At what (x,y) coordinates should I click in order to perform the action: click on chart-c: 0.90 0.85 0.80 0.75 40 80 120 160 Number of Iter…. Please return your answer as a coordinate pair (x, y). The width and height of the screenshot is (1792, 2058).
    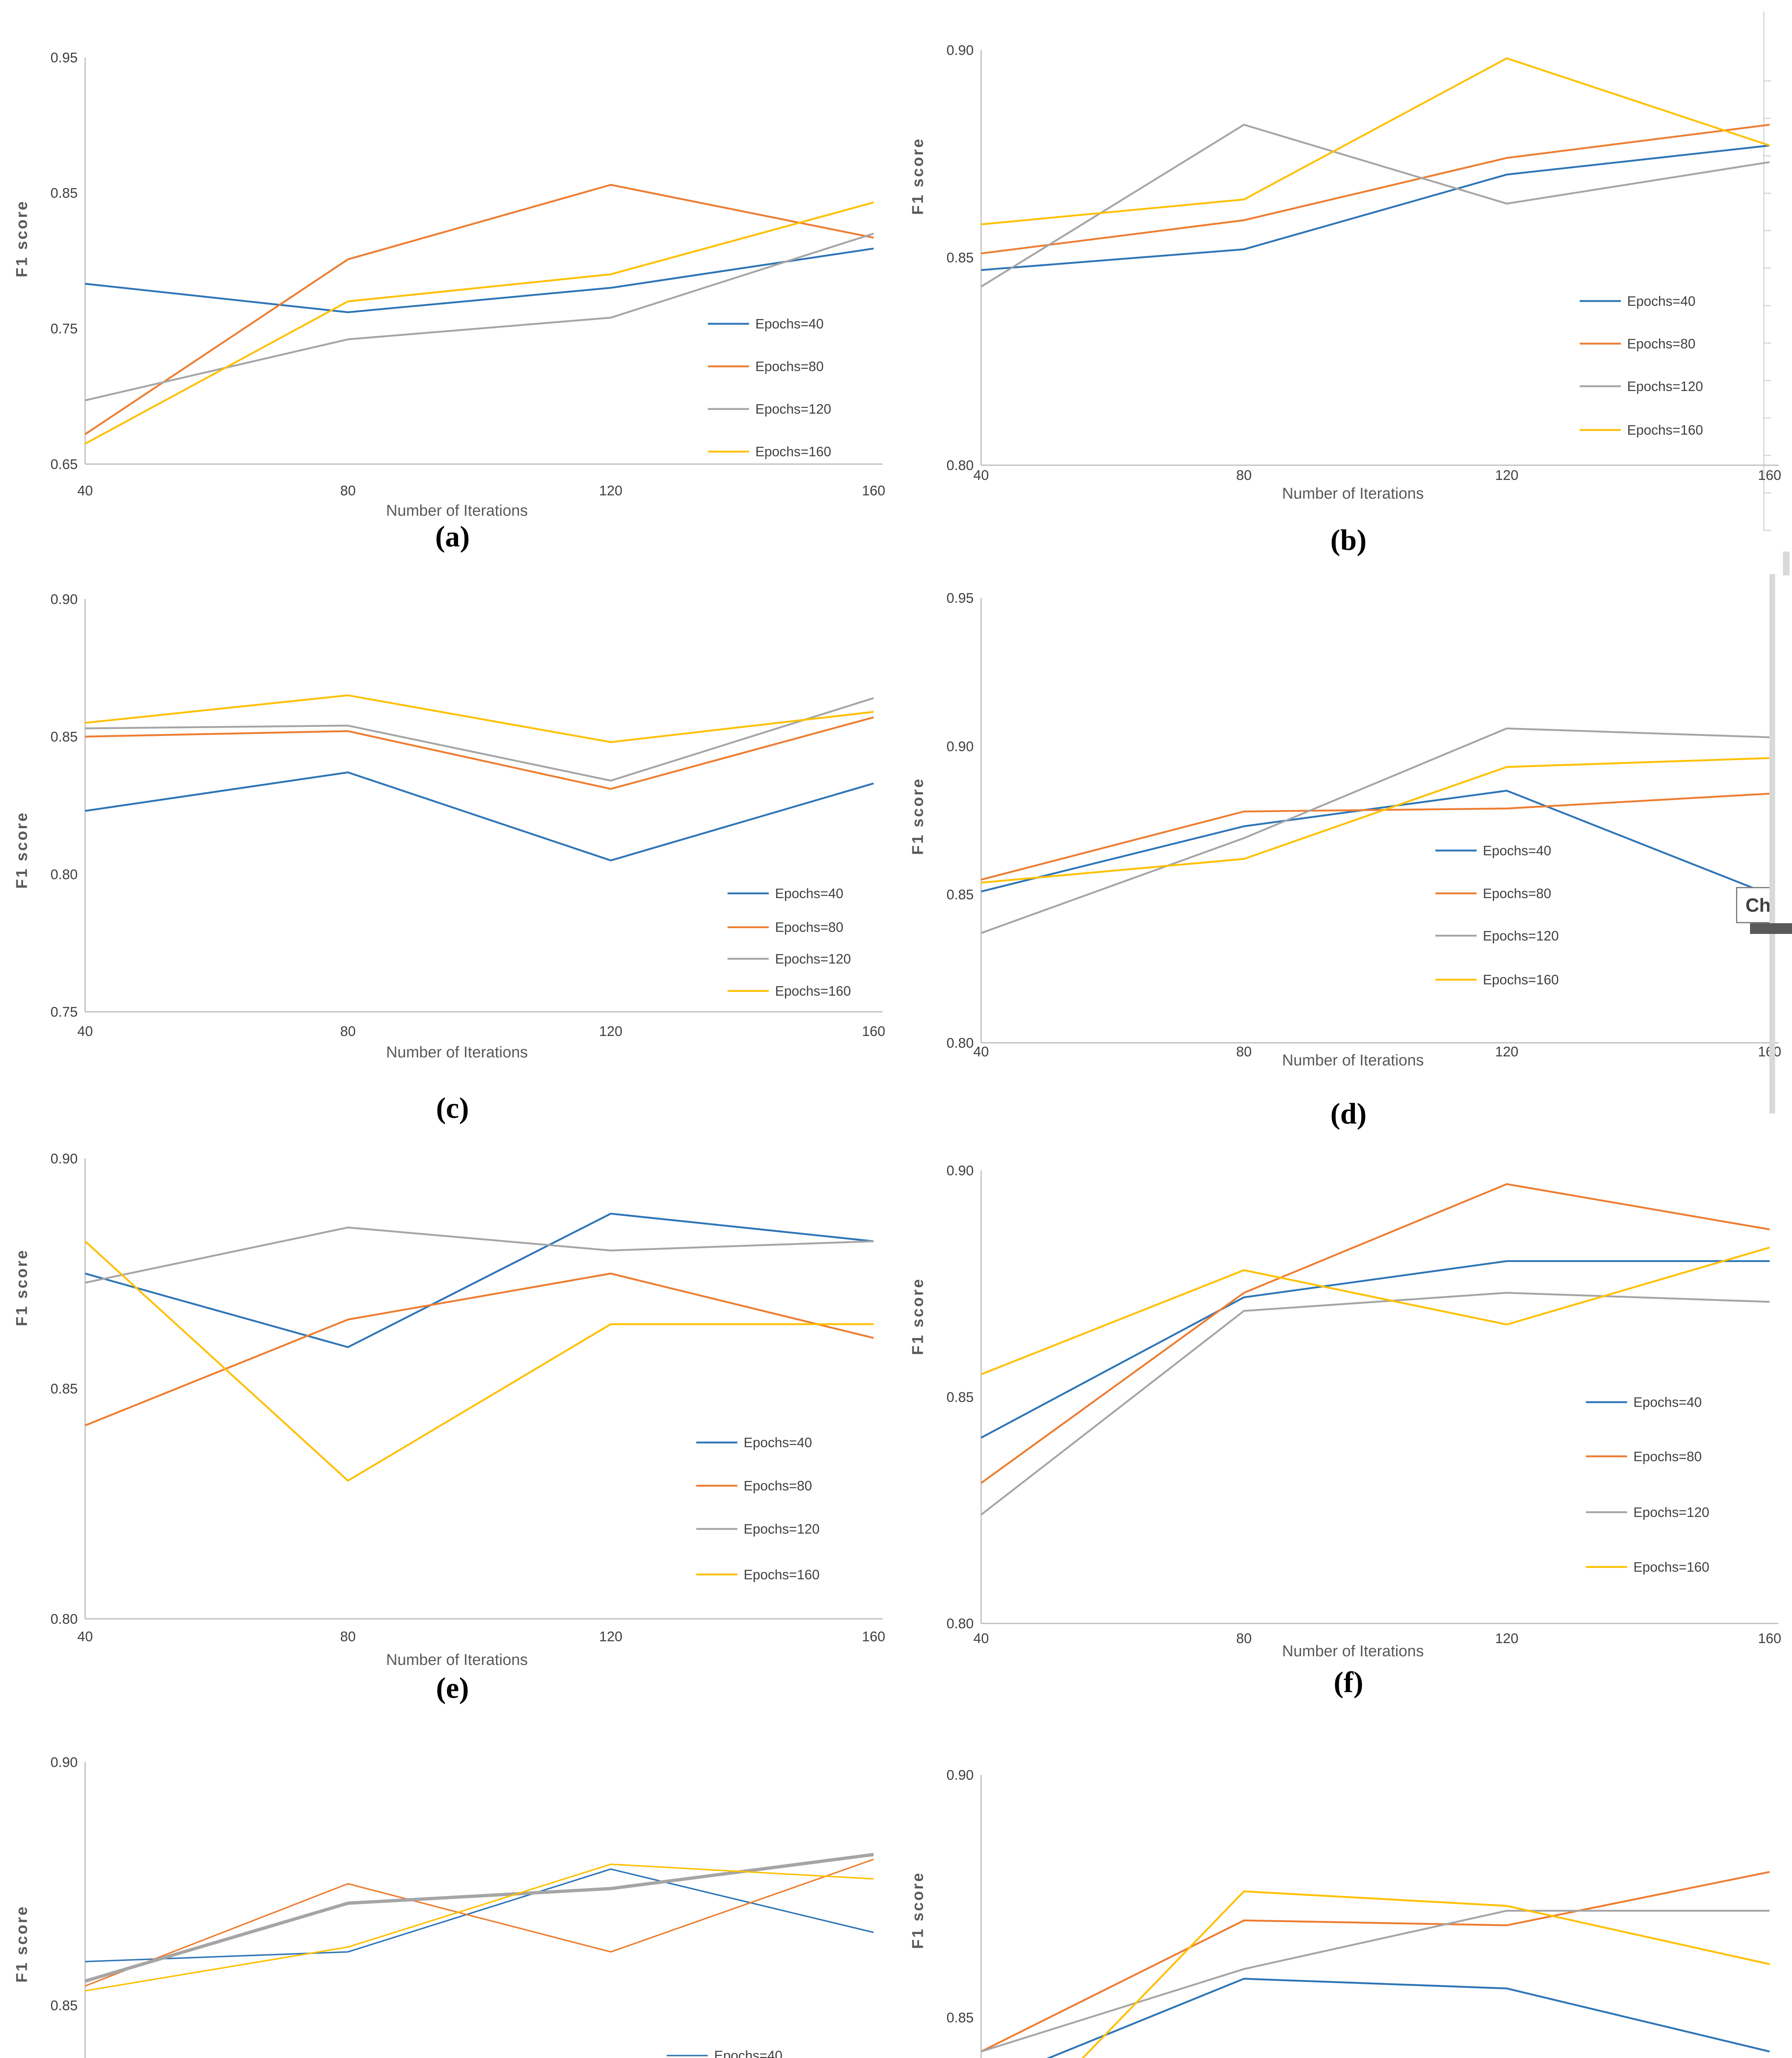
    Looking at the image, I should click on (448, 850).